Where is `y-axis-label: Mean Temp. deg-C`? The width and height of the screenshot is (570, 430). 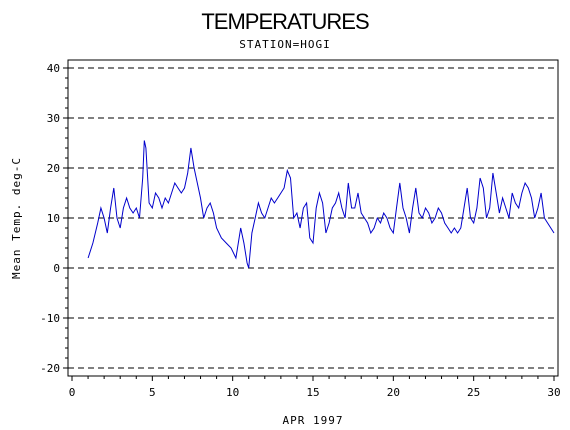 y-axis-label: Mean Temp. deg-C is located at coordinates (16, 218).